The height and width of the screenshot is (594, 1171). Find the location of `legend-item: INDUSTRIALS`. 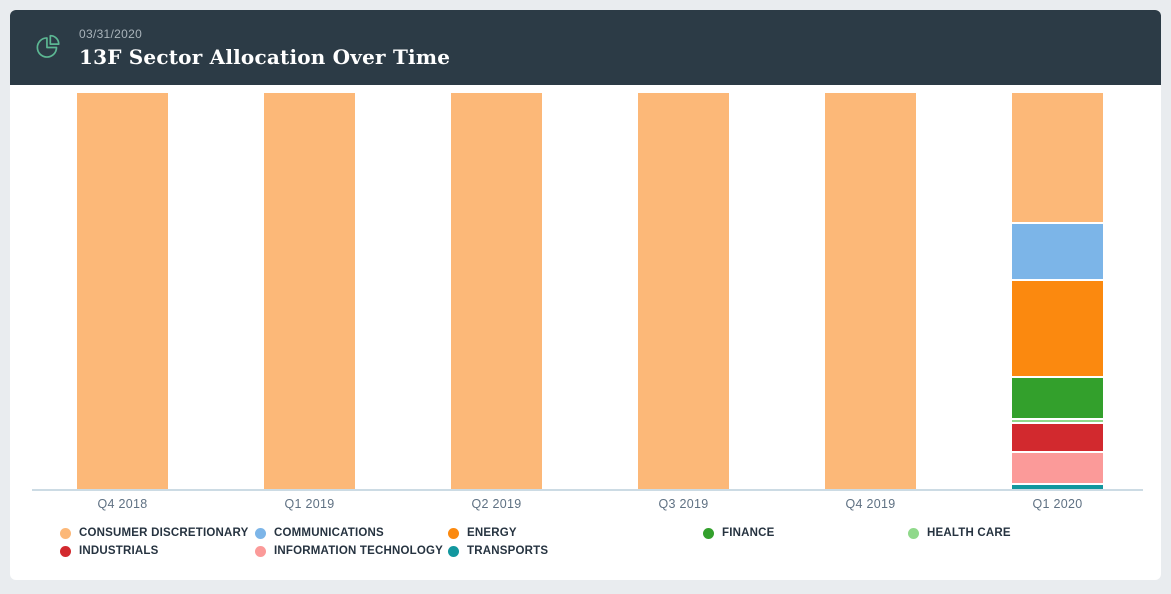

legend-item: INDUSTRIALS is located at coordinates (157, 551).